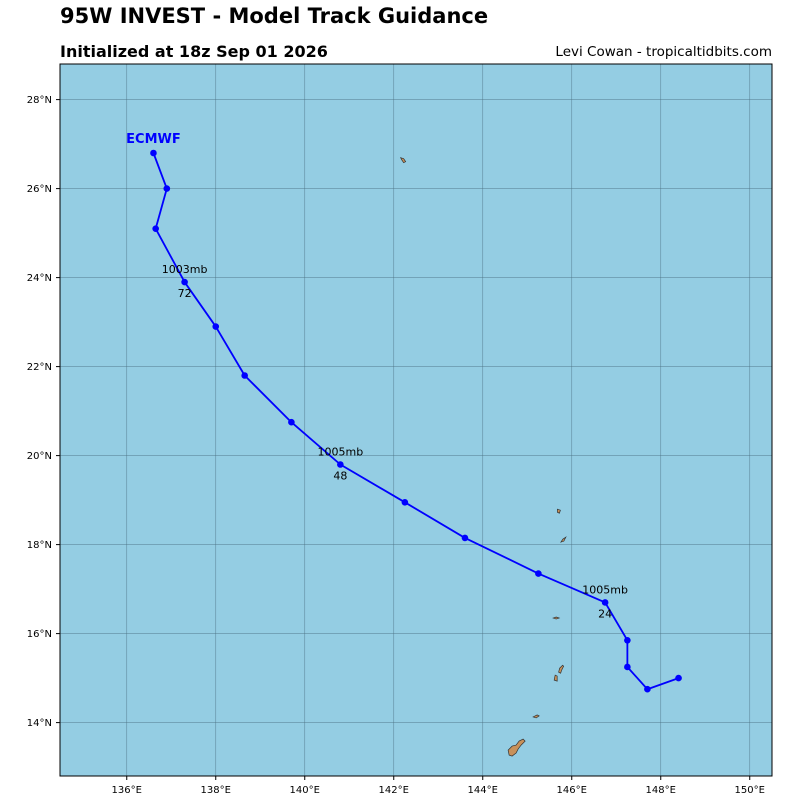 The image size is (800, 800). Describe the element at coordinates (185, 269) in the screenshot. I see `pressure-label: 1003mb` at that location.